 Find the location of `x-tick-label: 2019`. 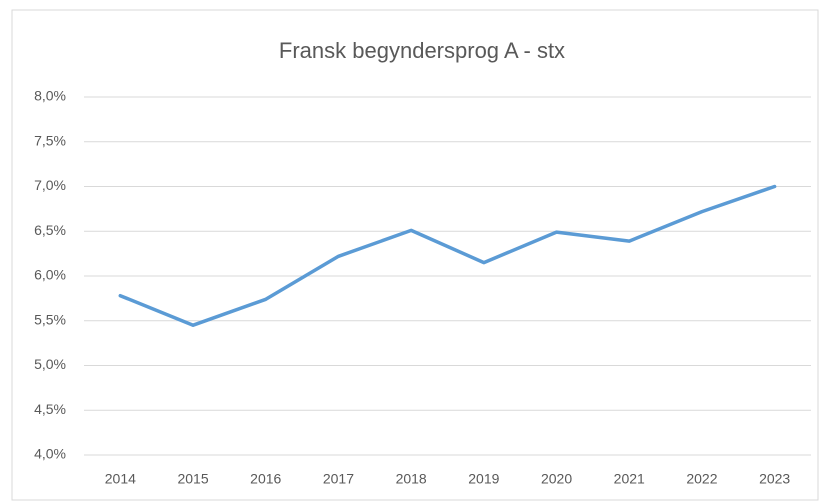

x-tick-label: 2019 is located at coordinates (483, 479).